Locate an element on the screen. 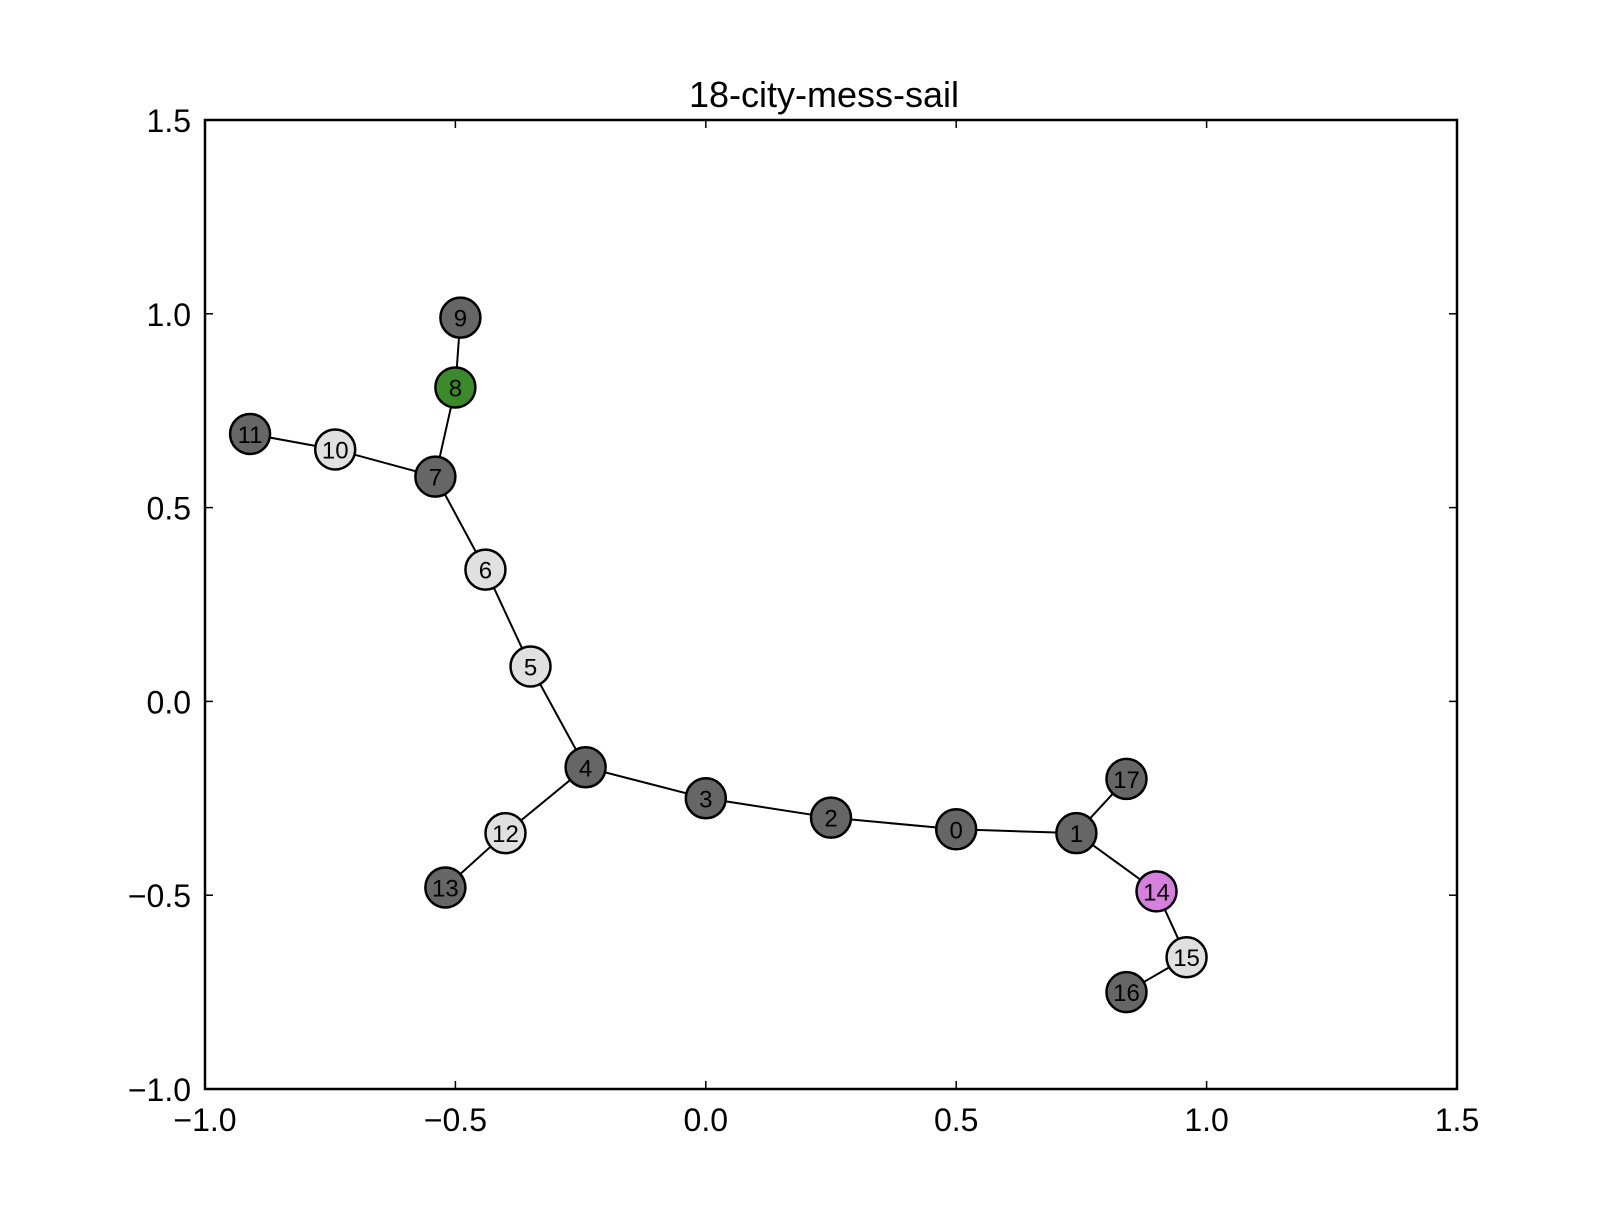 This screenshot has height=1205, width=1600. y-tick-label: −0.5 is located at coordinates (159, 896).